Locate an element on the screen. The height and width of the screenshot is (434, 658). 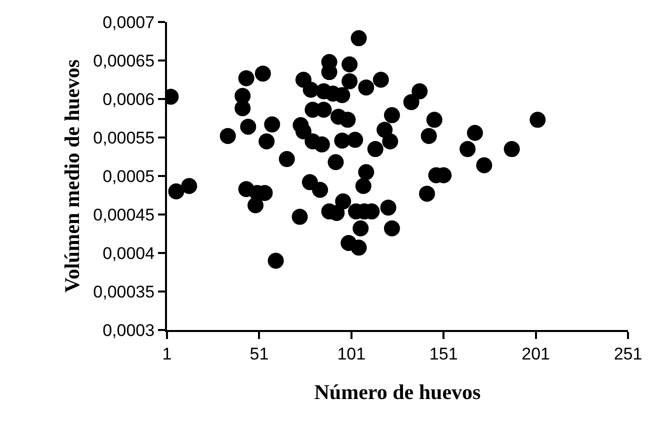
y-axis-title: Volúmen medio de huevos is located at coordinates (72, 176).